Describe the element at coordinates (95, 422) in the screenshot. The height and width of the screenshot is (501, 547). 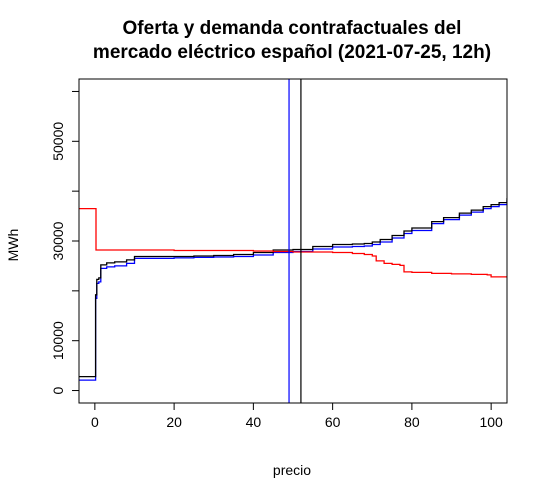
I see `x-tick-label: 0` at that location.